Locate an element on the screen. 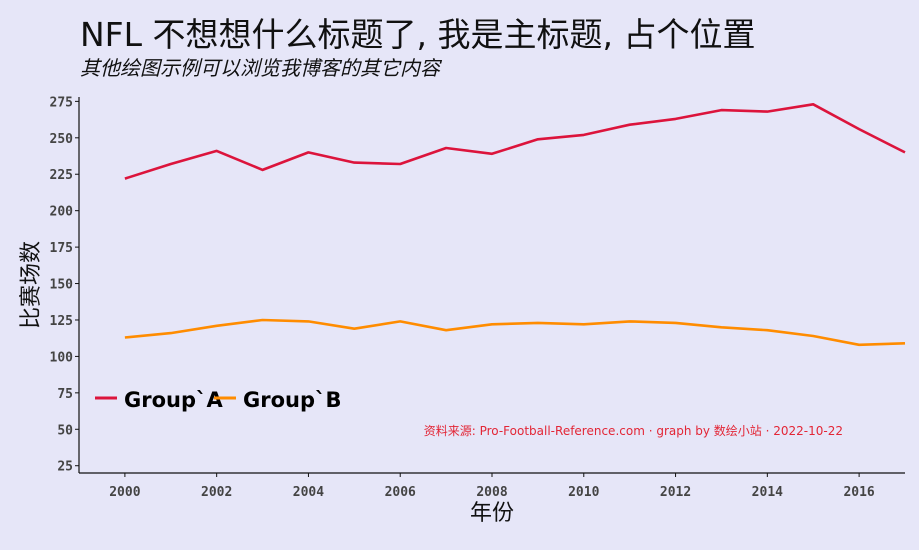 Image resolution: width=919 pixels, height=550 pixels. x-tick-label: 2006 is located at coordinates (400, 492).